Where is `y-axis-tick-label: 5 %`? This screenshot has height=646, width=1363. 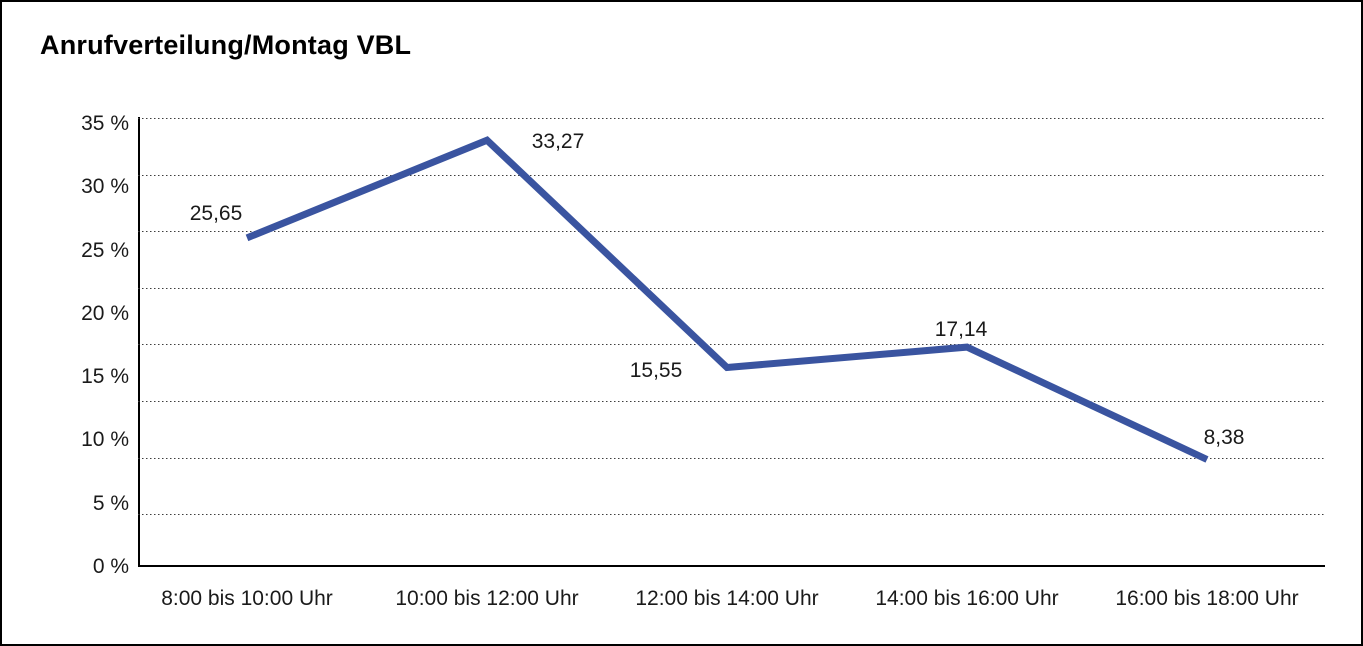 y-axis-tick-label: 5 % is located at coordinates (110, 503).